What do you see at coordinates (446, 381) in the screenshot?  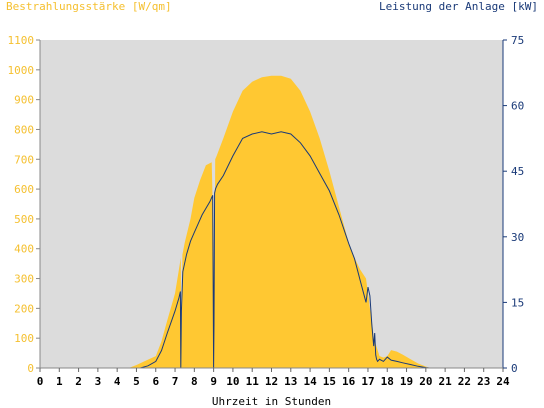 I see `x-tick-label: 21` at bounding box center [446, 381].